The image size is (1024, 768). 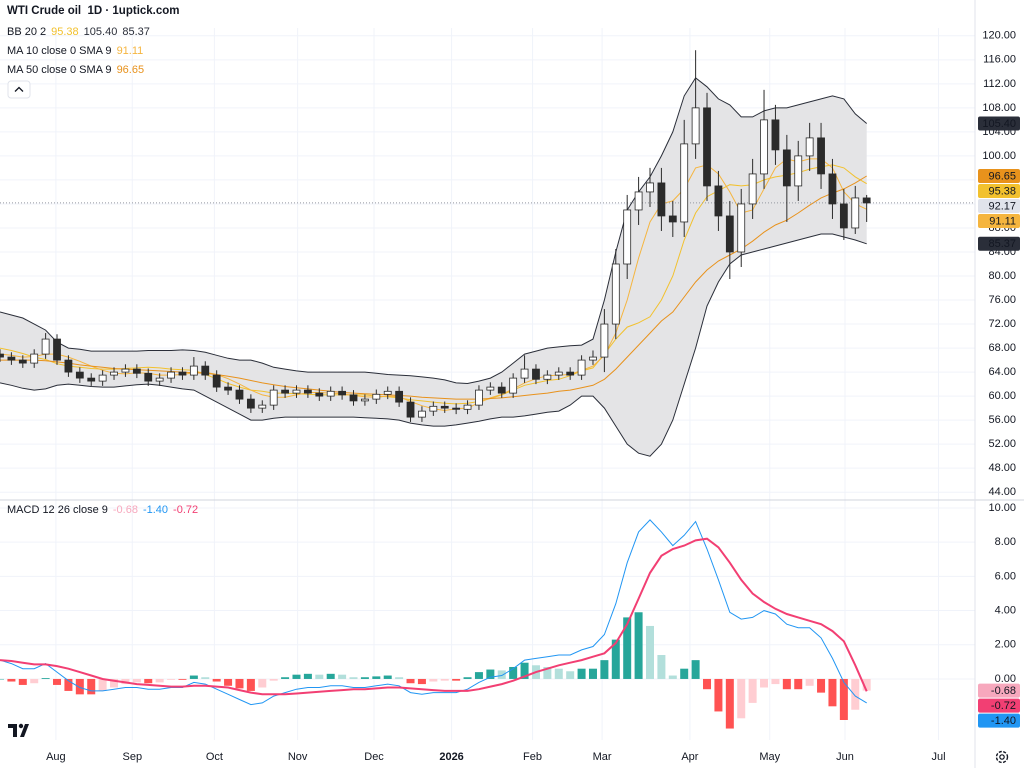 I want to click on indicator-value: -1.40, so click(x=155, y=510).